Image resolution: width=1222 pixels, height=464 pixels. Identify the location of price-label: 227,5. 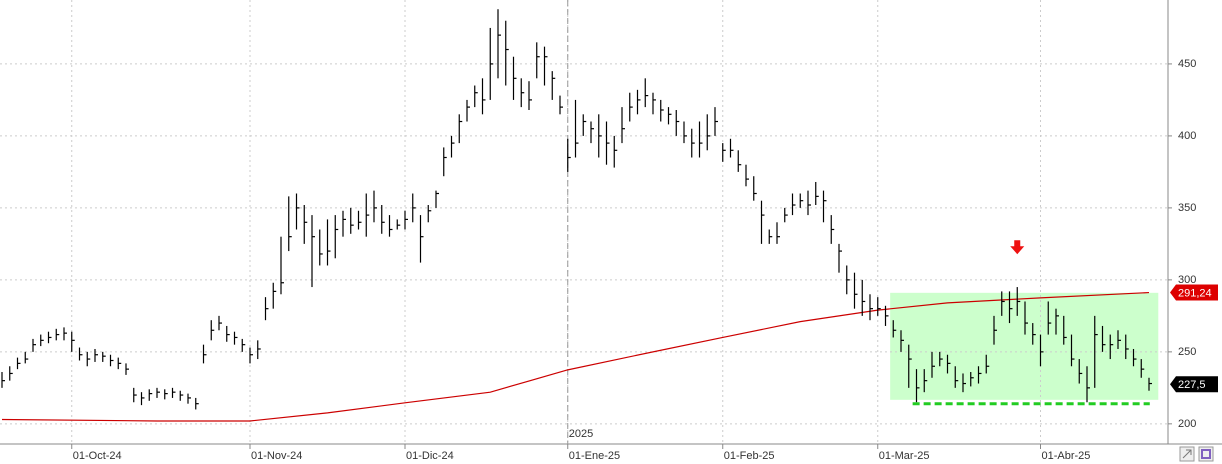
(1192, 385).